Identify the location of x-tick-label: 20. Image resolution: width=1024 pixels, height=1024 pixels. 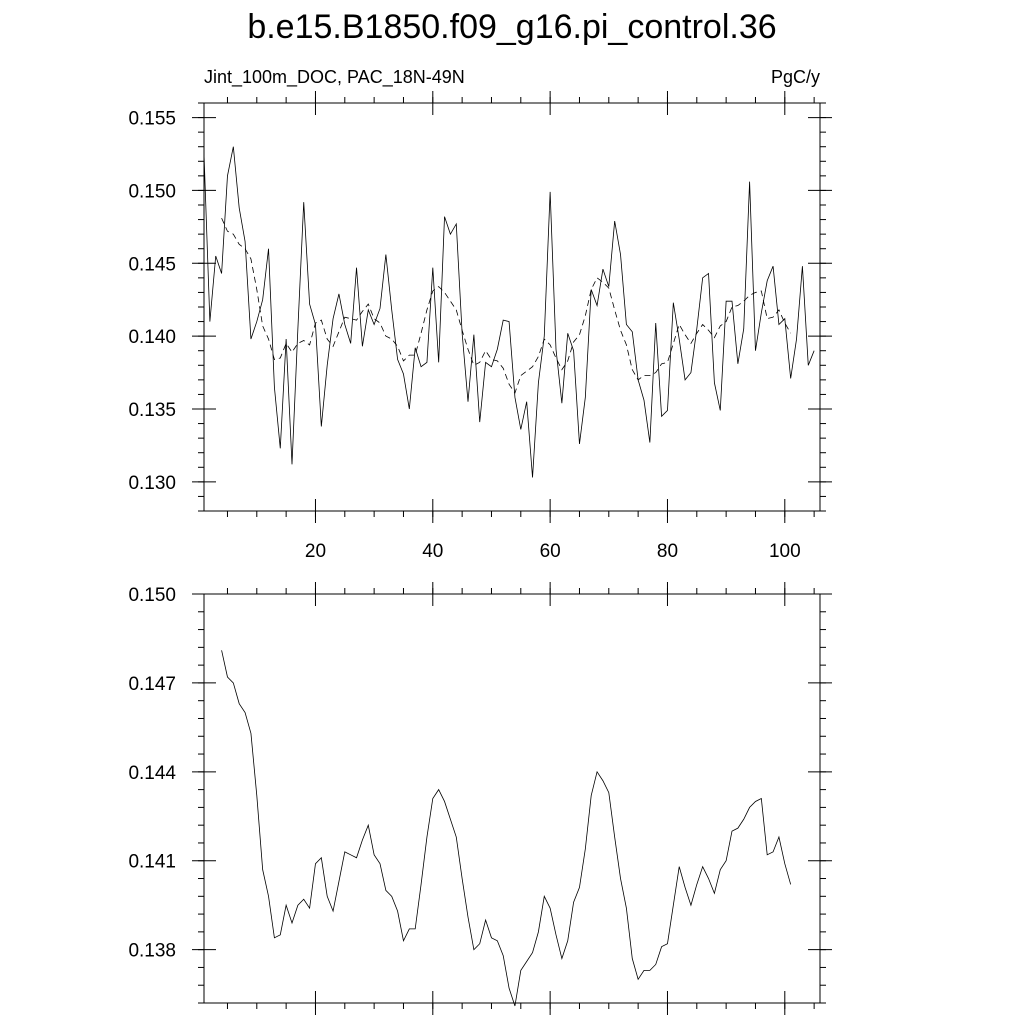
(315, 551).